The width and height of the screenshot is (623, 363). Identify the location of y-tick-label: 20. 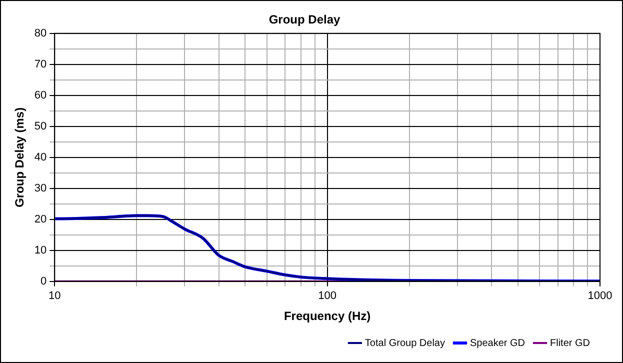
(40, 219).